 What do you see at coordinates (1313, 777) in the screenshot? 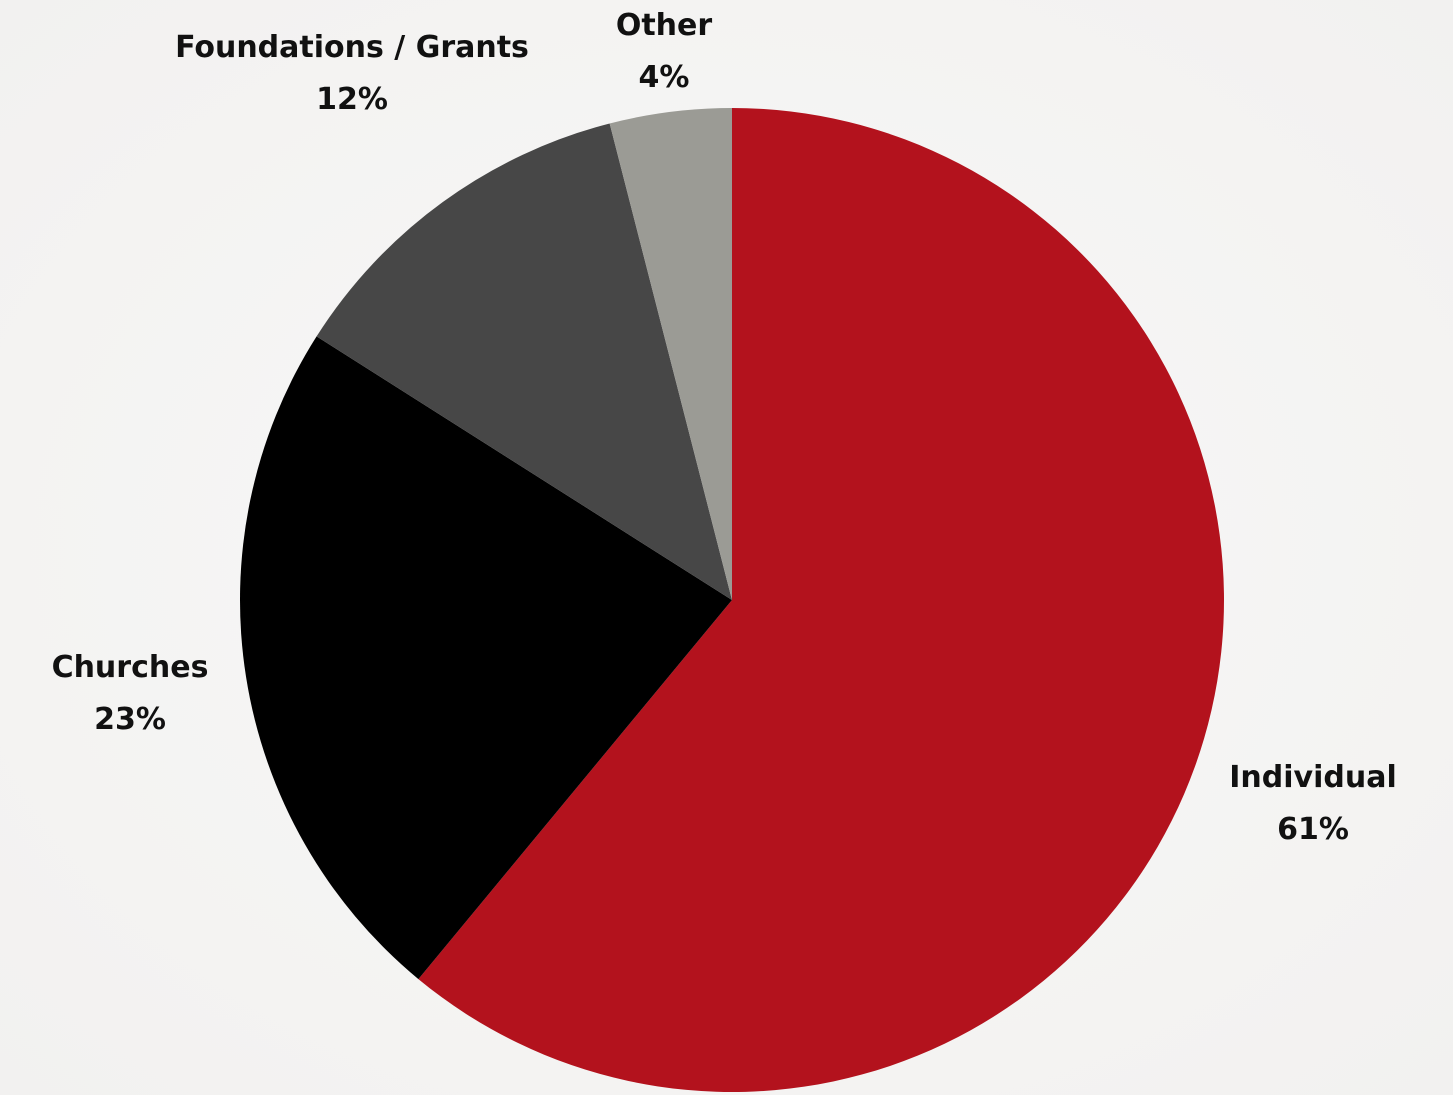
I see `slice-name-individual: Individual` at bounding box center [1313, 777].